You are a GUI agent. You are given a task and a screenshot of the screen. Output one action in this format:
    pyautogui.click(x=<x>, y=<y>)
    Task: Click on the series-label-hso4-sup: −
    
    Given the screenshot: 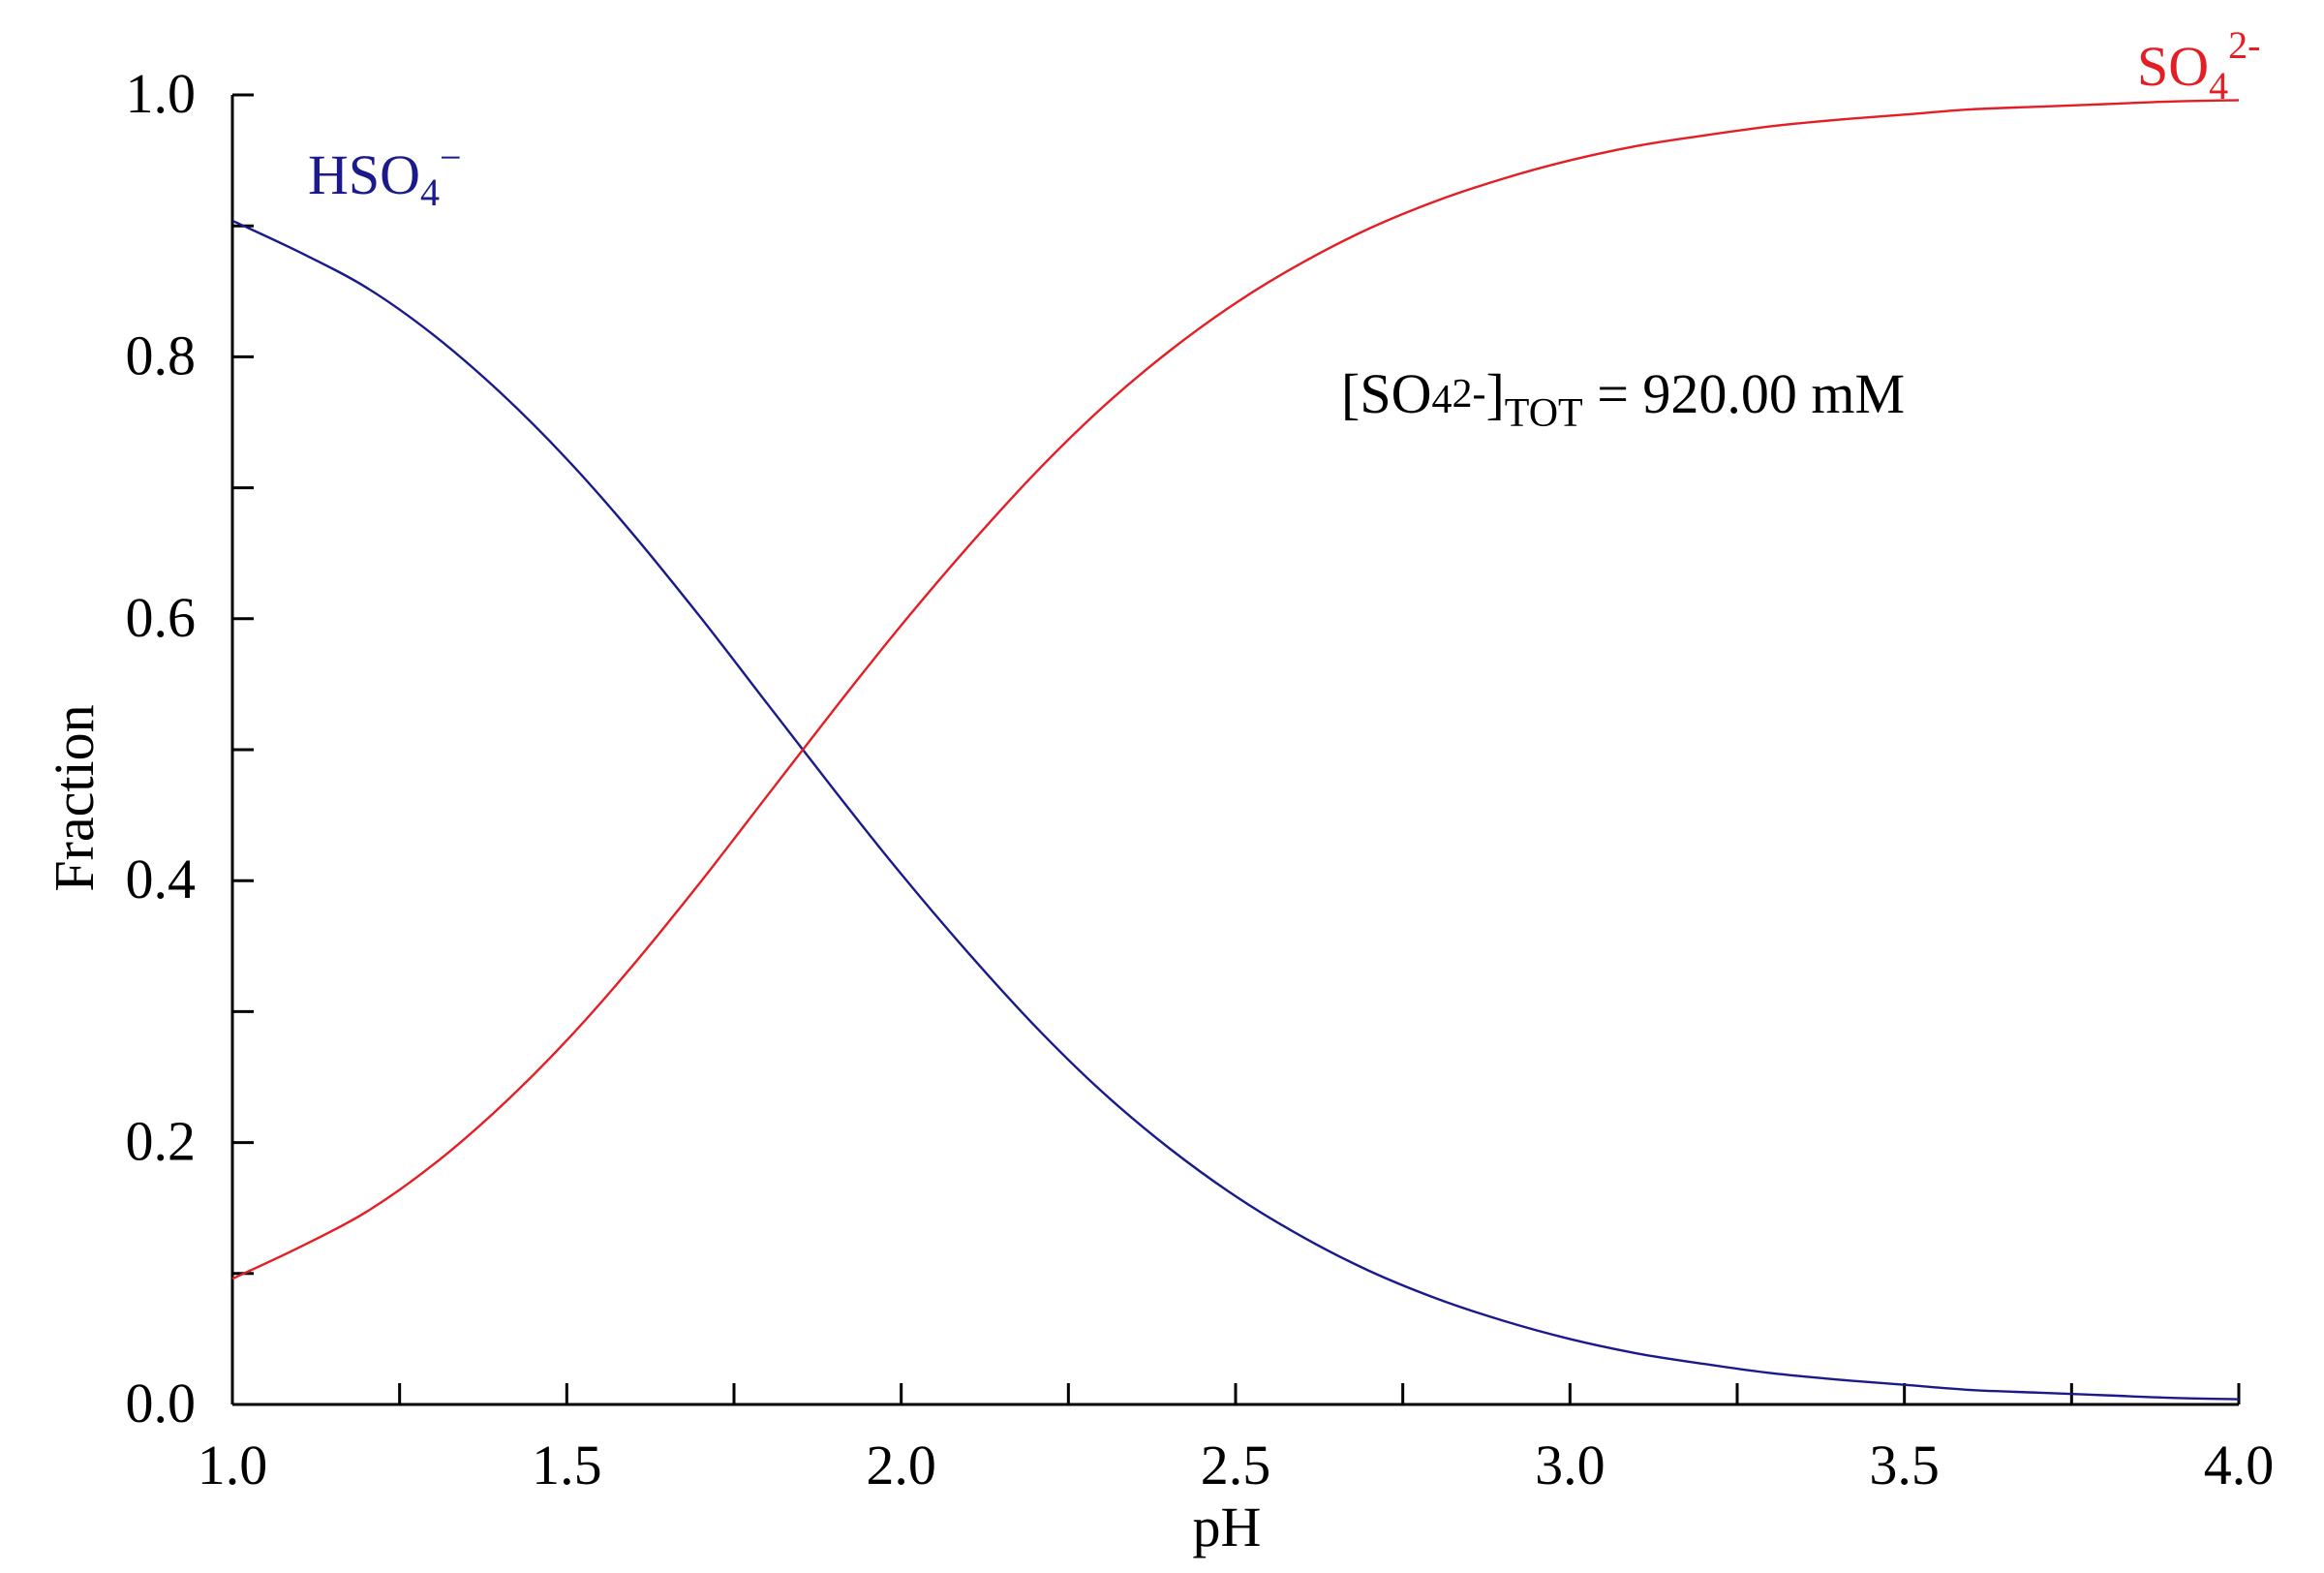 What is the action you would take?
    pyautogui.click(x=451, y=158)
    